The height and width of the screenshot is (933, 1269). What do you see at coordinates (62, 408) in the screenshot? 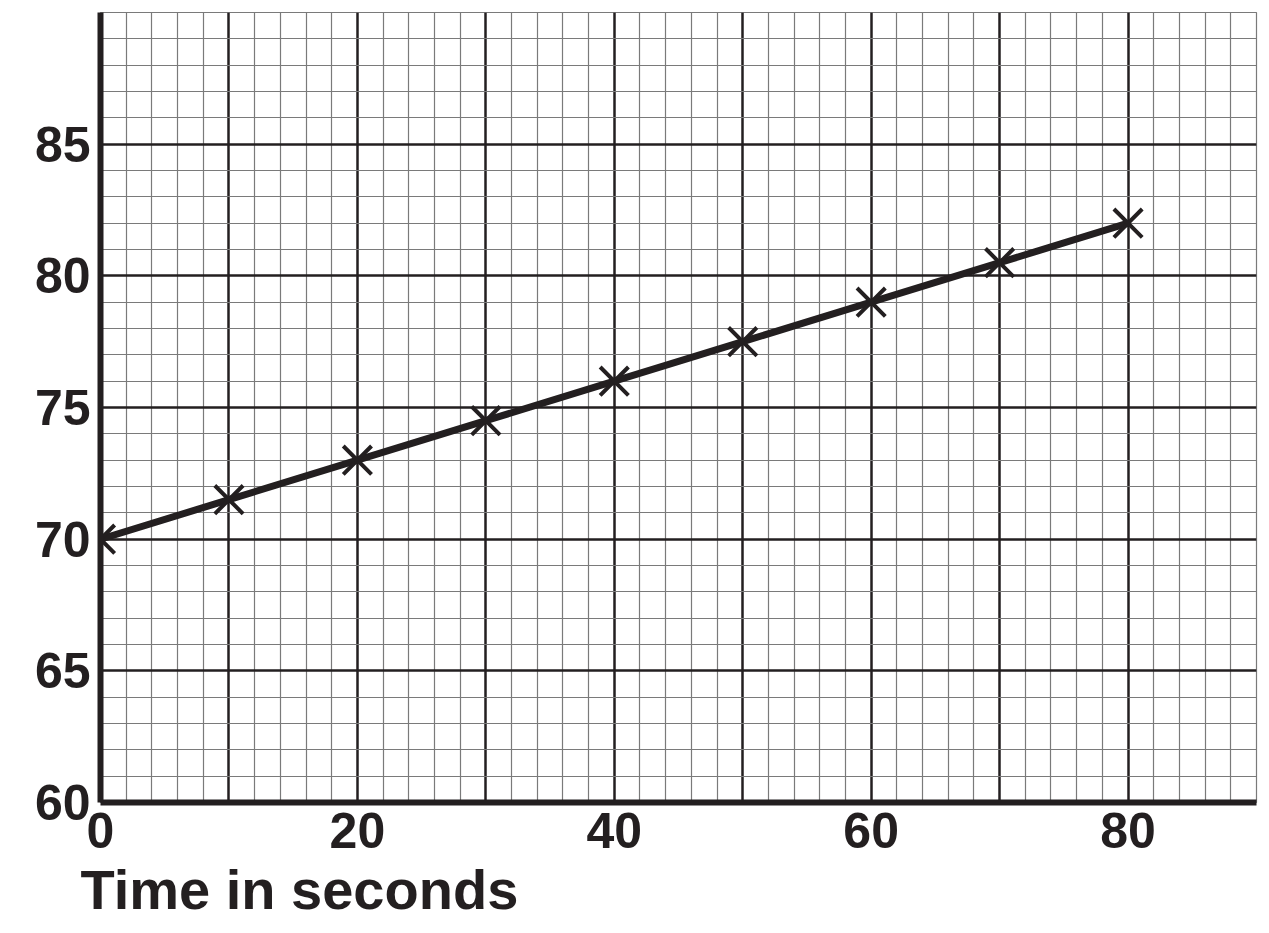
I see `y-tick-label: 75` at bounding box center [62, 408].